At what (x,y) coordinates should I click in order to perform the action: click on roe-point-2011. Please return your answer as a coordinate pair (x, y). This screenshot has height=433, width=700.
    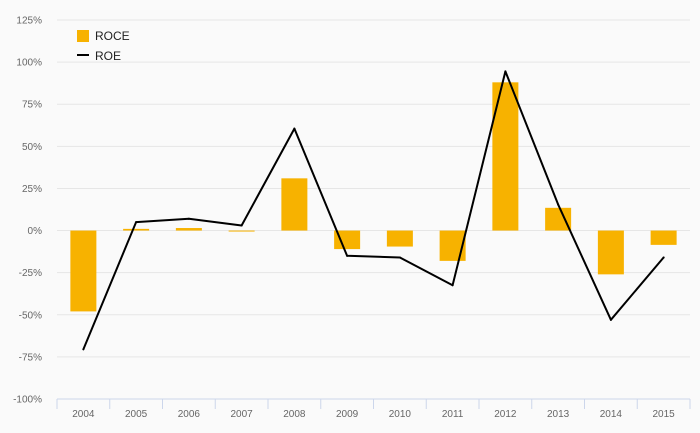
    Looking at the image, I should click on (452, 285).